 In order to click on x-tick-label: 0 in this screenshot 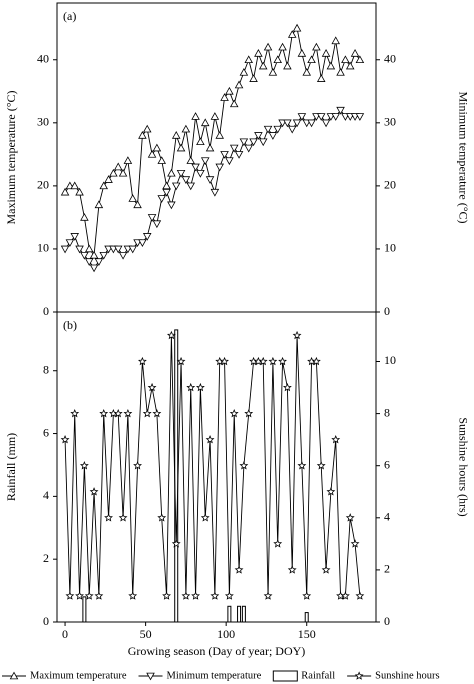, I will do `click(65, 634)`.